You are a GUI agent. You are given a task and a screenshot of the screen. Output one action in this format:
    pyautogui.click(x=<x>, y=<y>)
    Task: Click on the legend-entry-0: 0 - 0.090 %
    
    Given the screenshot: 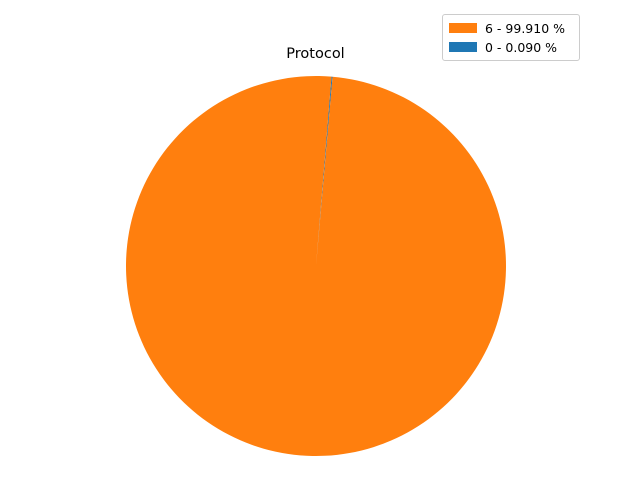 What is the action you would take?
    pyautogui.click(x=503, y=47)
    